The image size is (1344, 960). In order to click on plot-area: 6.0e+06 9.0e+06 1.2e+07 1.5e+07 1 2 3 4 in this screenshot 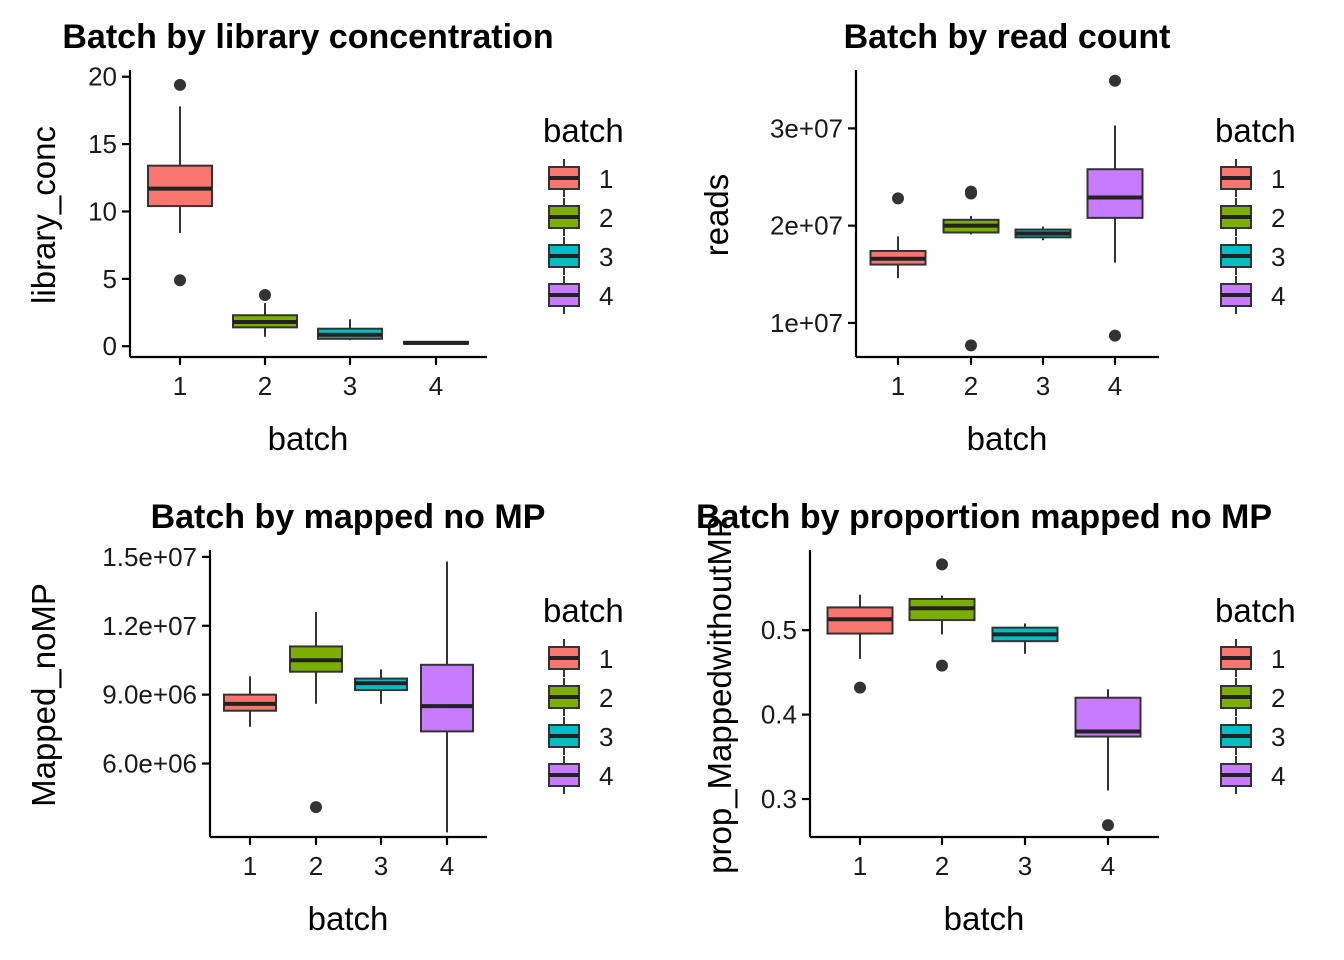, I will do `click(294, 711)`.